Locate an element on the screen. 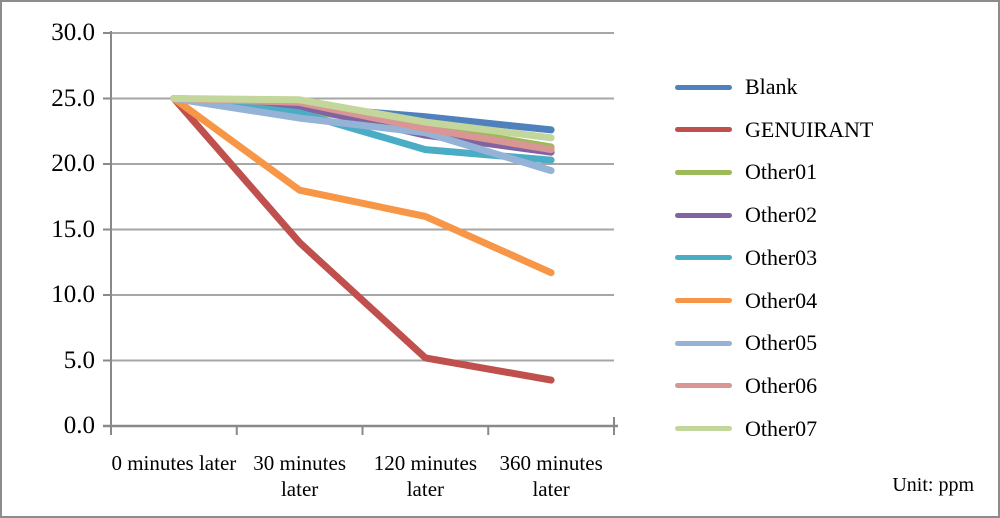  legend-label-genuirant: GENUIRANT is located at coordinates (809, 129).